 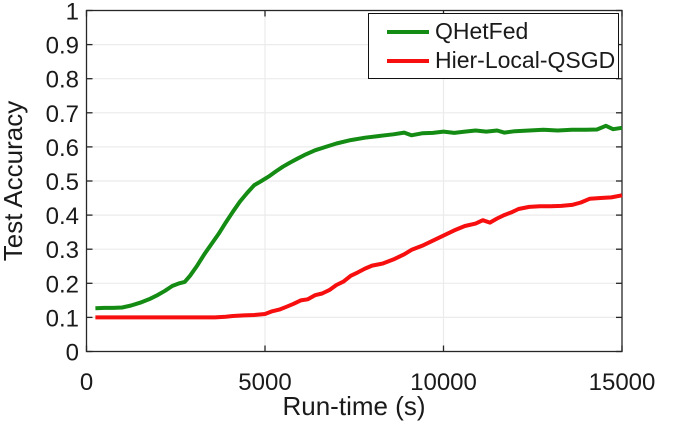 I want to click on x-tick-label: 5000, so click(x=264, y=382).